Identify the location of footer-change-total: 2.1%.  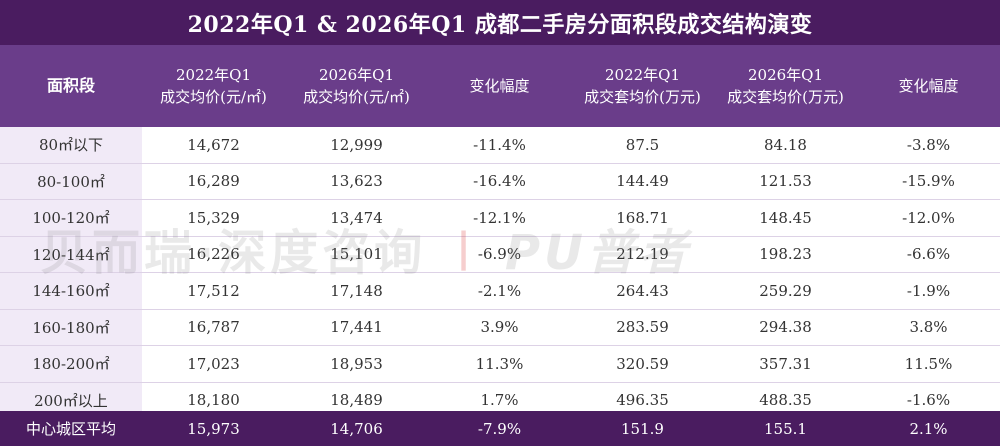
(928, 428).